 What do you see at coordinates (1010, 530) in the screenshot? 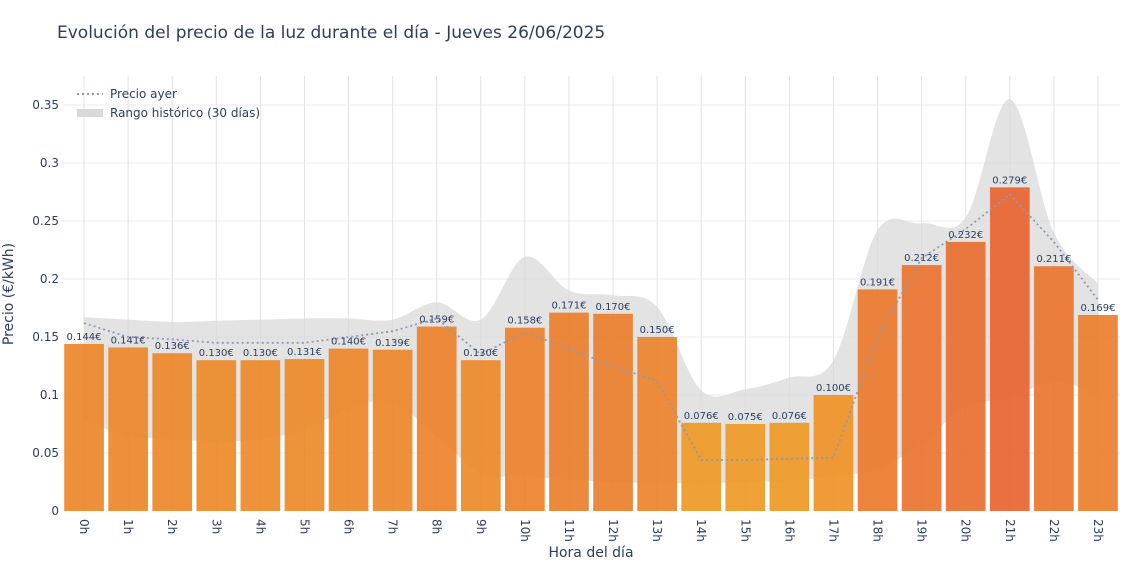
I see `x-tick-label: 21h` at bounding box center [1010, 530].